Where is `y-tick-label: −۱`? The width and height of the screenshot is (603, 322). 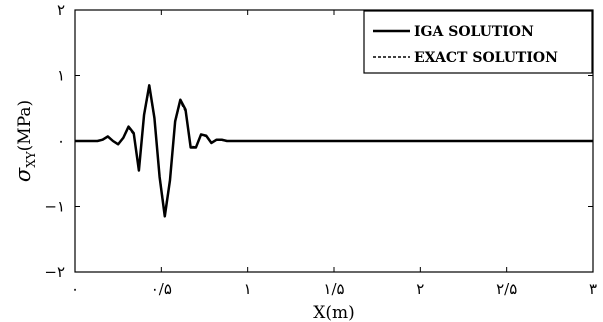 y-tick-label: −۱ is located at coordinates (54, 207).